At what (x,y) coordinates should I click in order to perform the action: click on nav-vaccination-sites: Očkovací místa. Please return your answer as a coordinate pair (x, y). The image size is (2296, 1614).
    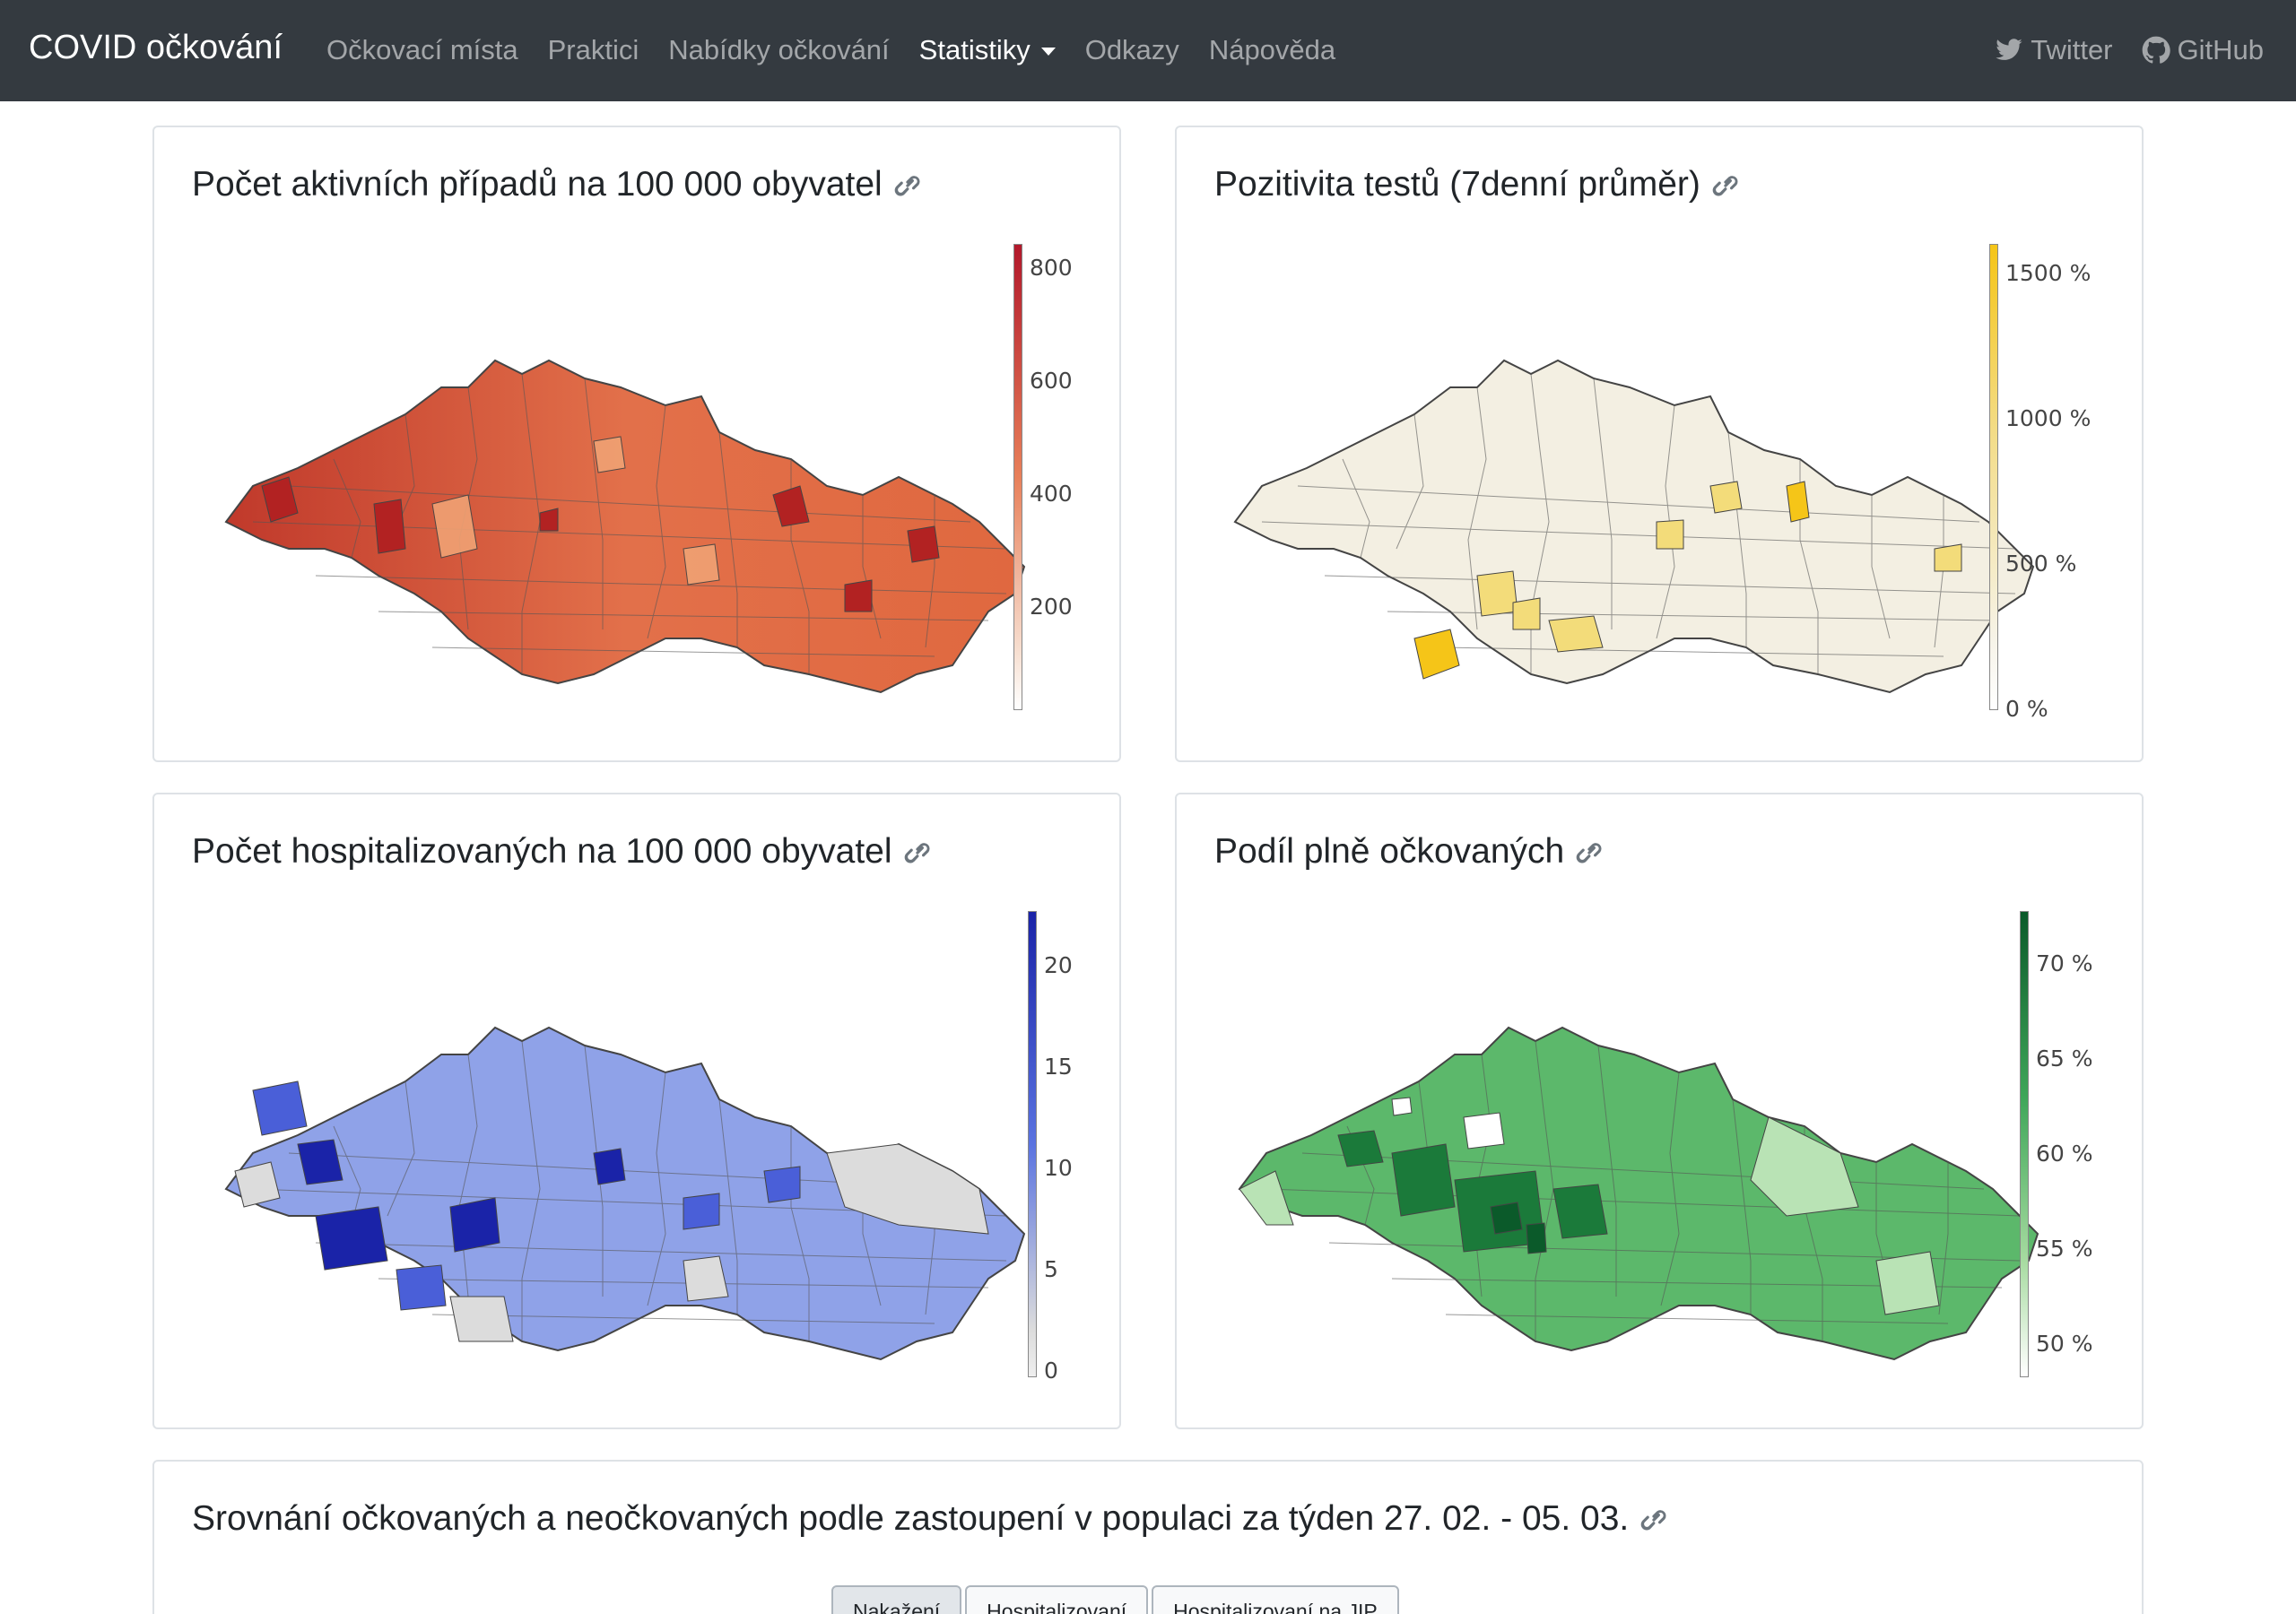
    Looking at the image, I should click on (422, 49).